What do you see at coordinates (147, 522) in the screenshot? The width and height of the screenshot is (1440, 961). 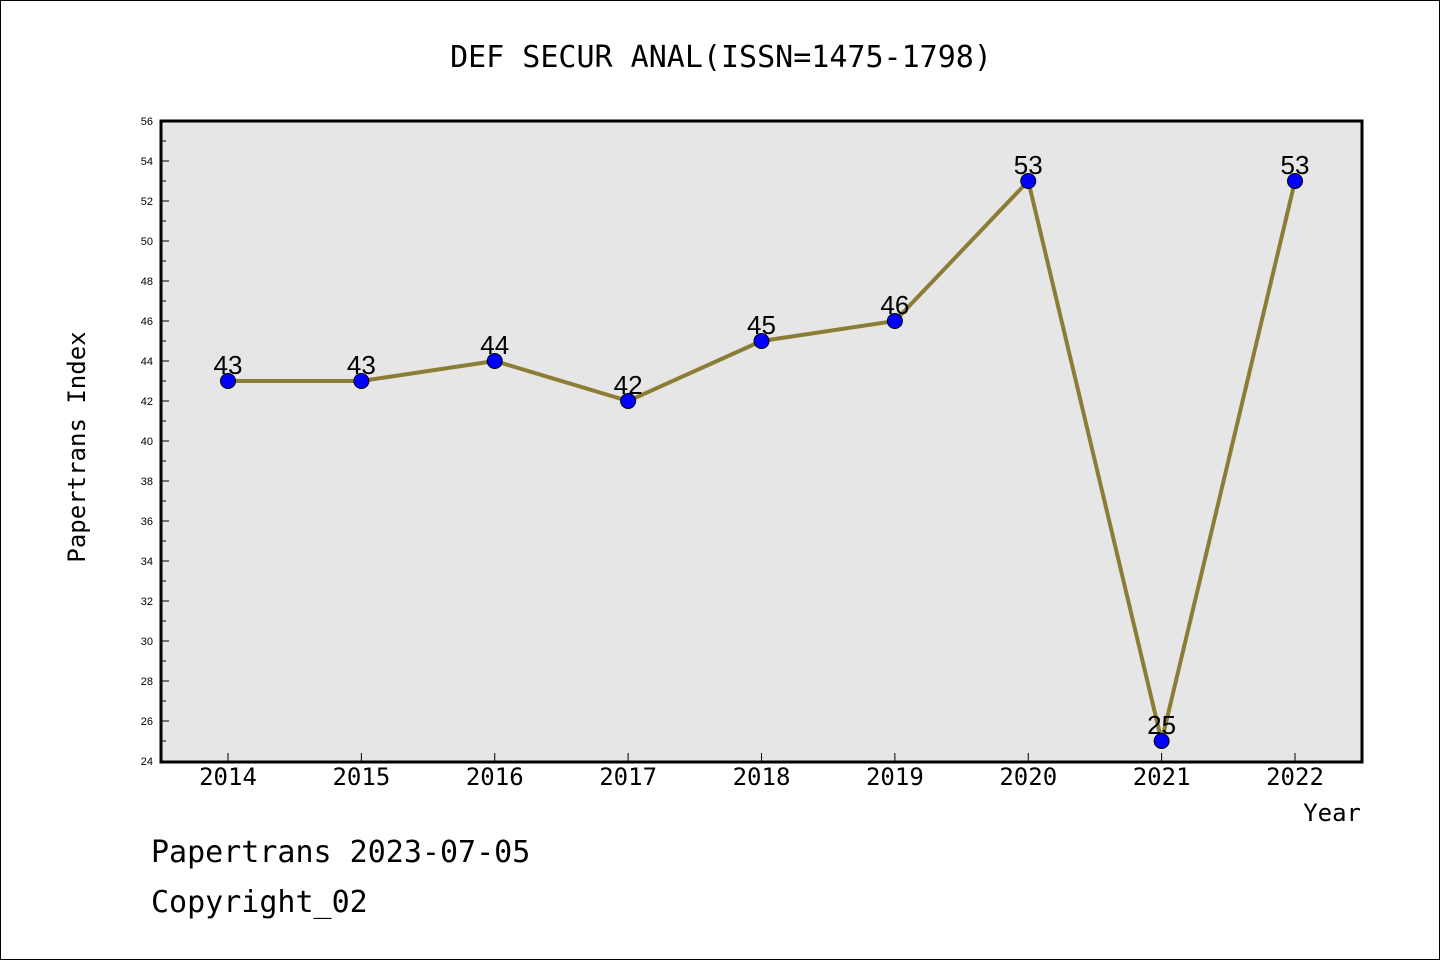 I see `y-tick-label: 36` at bounding box center [147, 522].